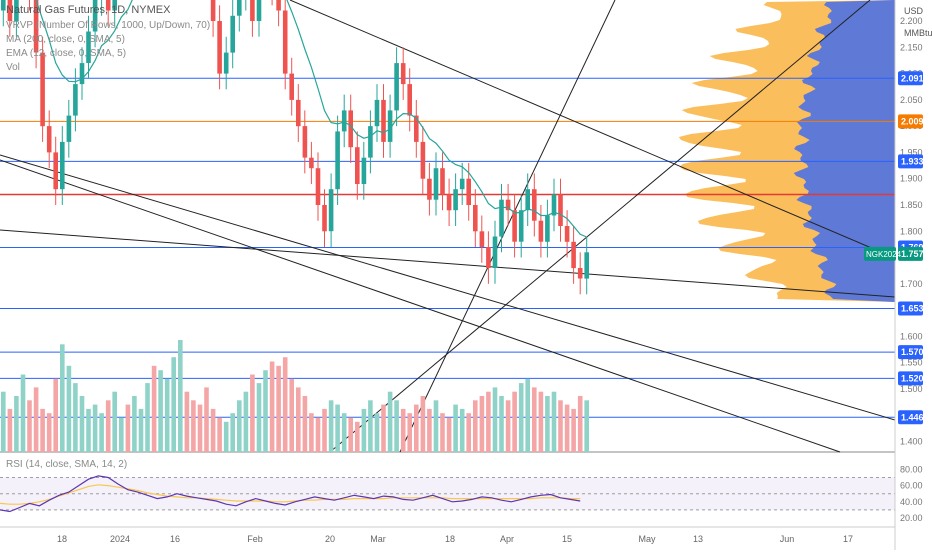 This screenshot has width=932, height=555. I want to click on axis-currency: USD, so click(914, 11).